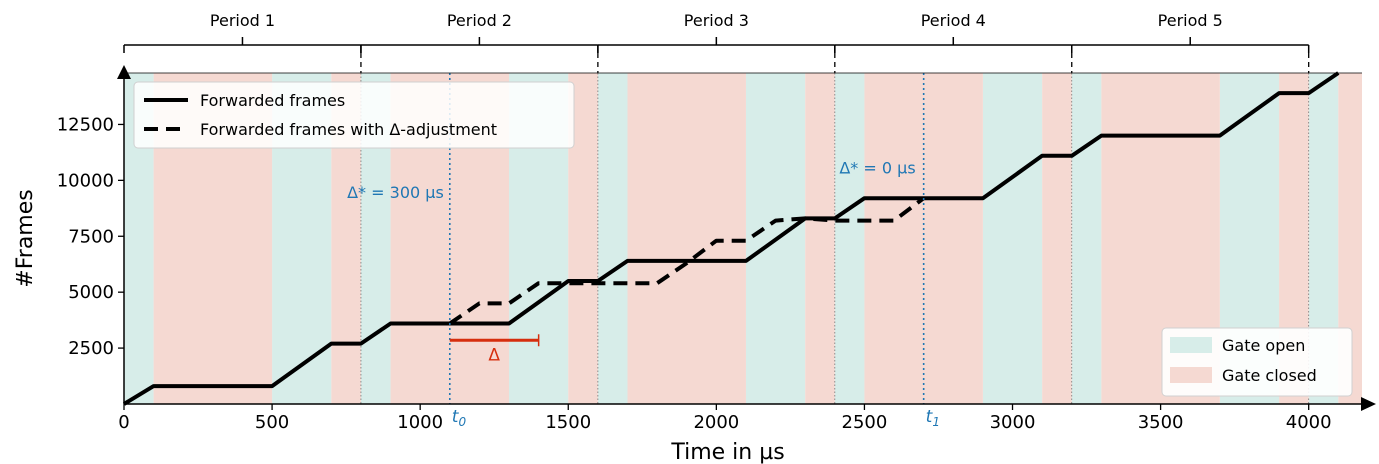 The height and width of the screenshot is (464, 1379). What do you see at coordinates (479, 20) in the screenshot?
I see `period-label-2: Period 2` at bounding box center [479, 20].